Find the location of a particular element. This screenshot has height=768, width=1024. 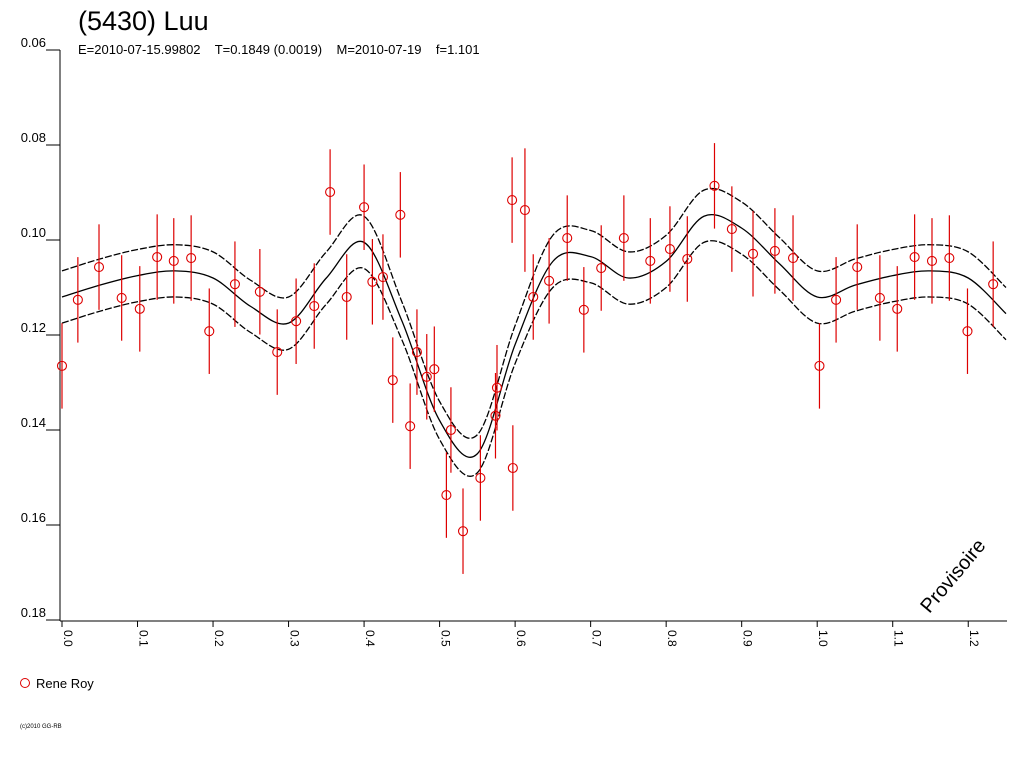

y-tick-label: 0.16 is located at coordinates (33, 517).